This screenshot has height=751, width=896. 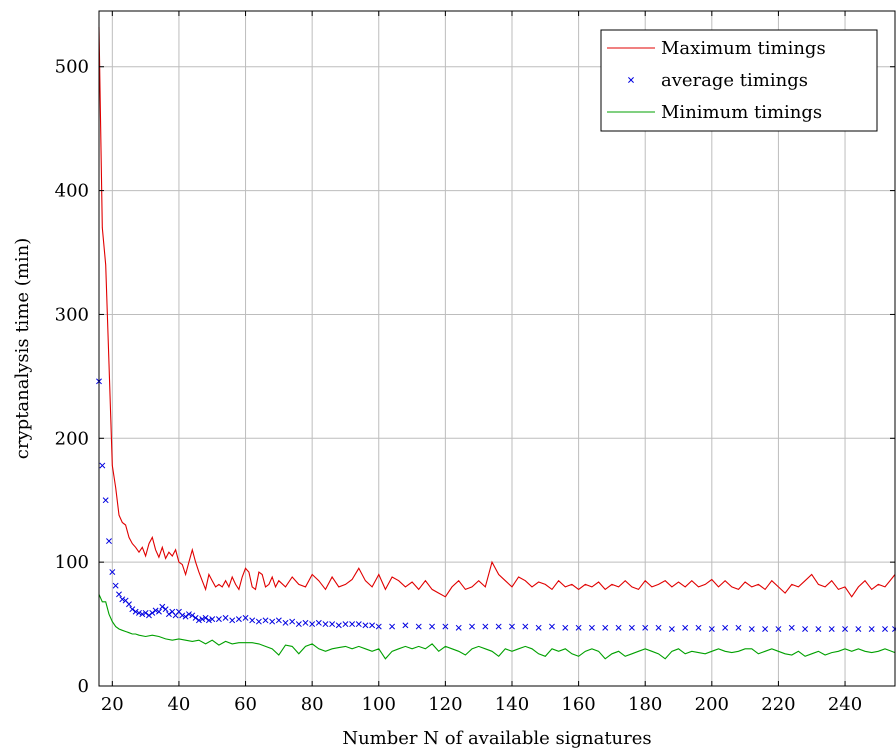 I want to click on x-tick-label: 100, so click(x=379, y=704).